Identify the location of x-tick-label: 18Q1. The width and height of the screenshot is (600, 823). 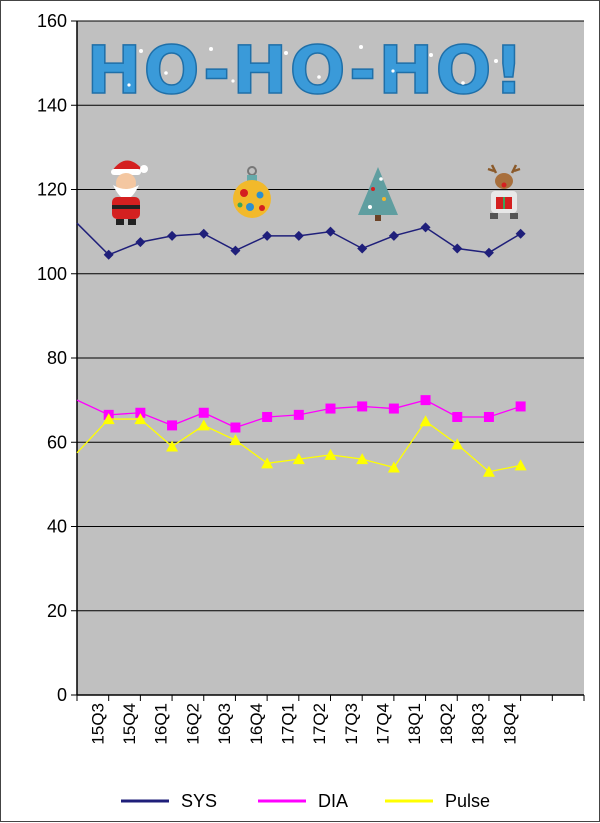
(414, 724).